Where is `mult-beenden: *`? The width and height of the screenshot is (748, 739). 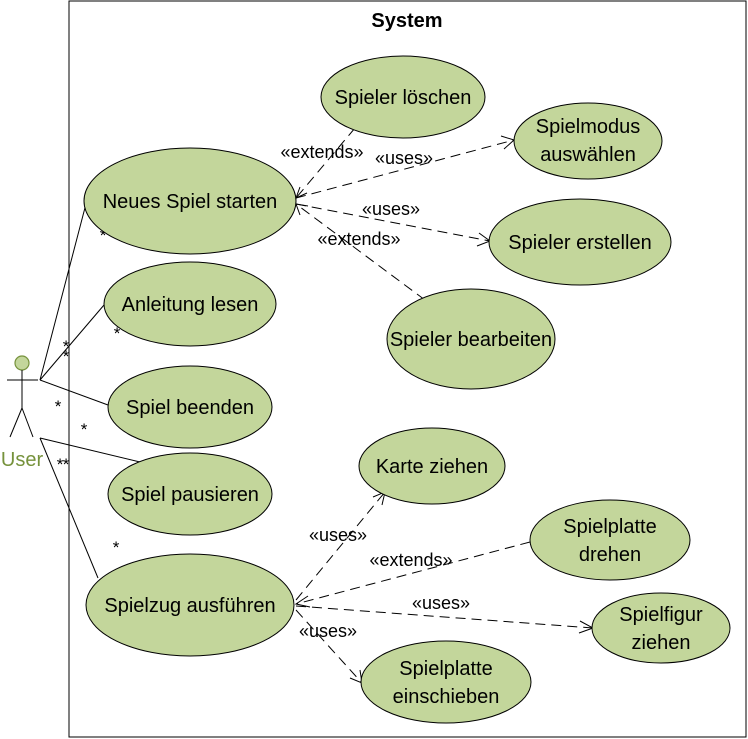 mult-beenden: * is located at coordinates (84, 429).